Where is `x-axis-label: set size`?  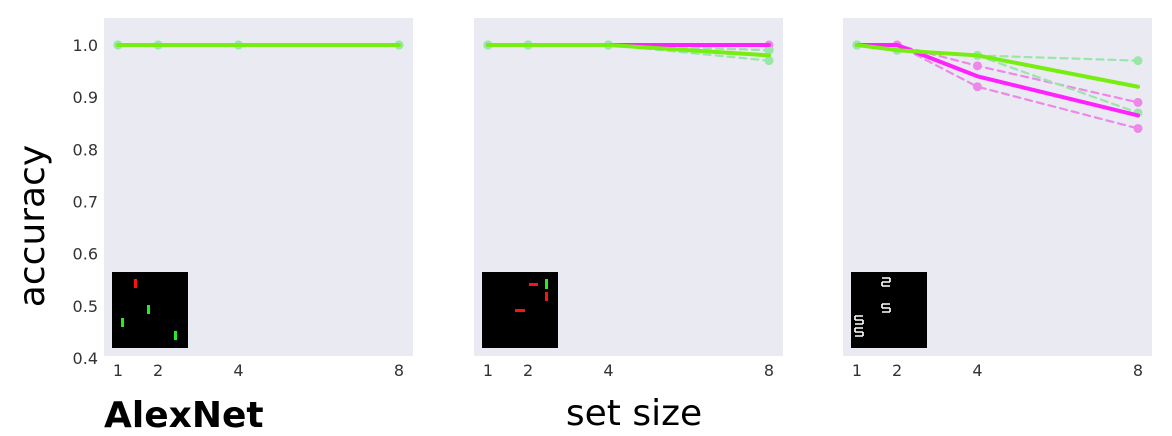
x-axis-label: set size is located at coordinates (634, 413).